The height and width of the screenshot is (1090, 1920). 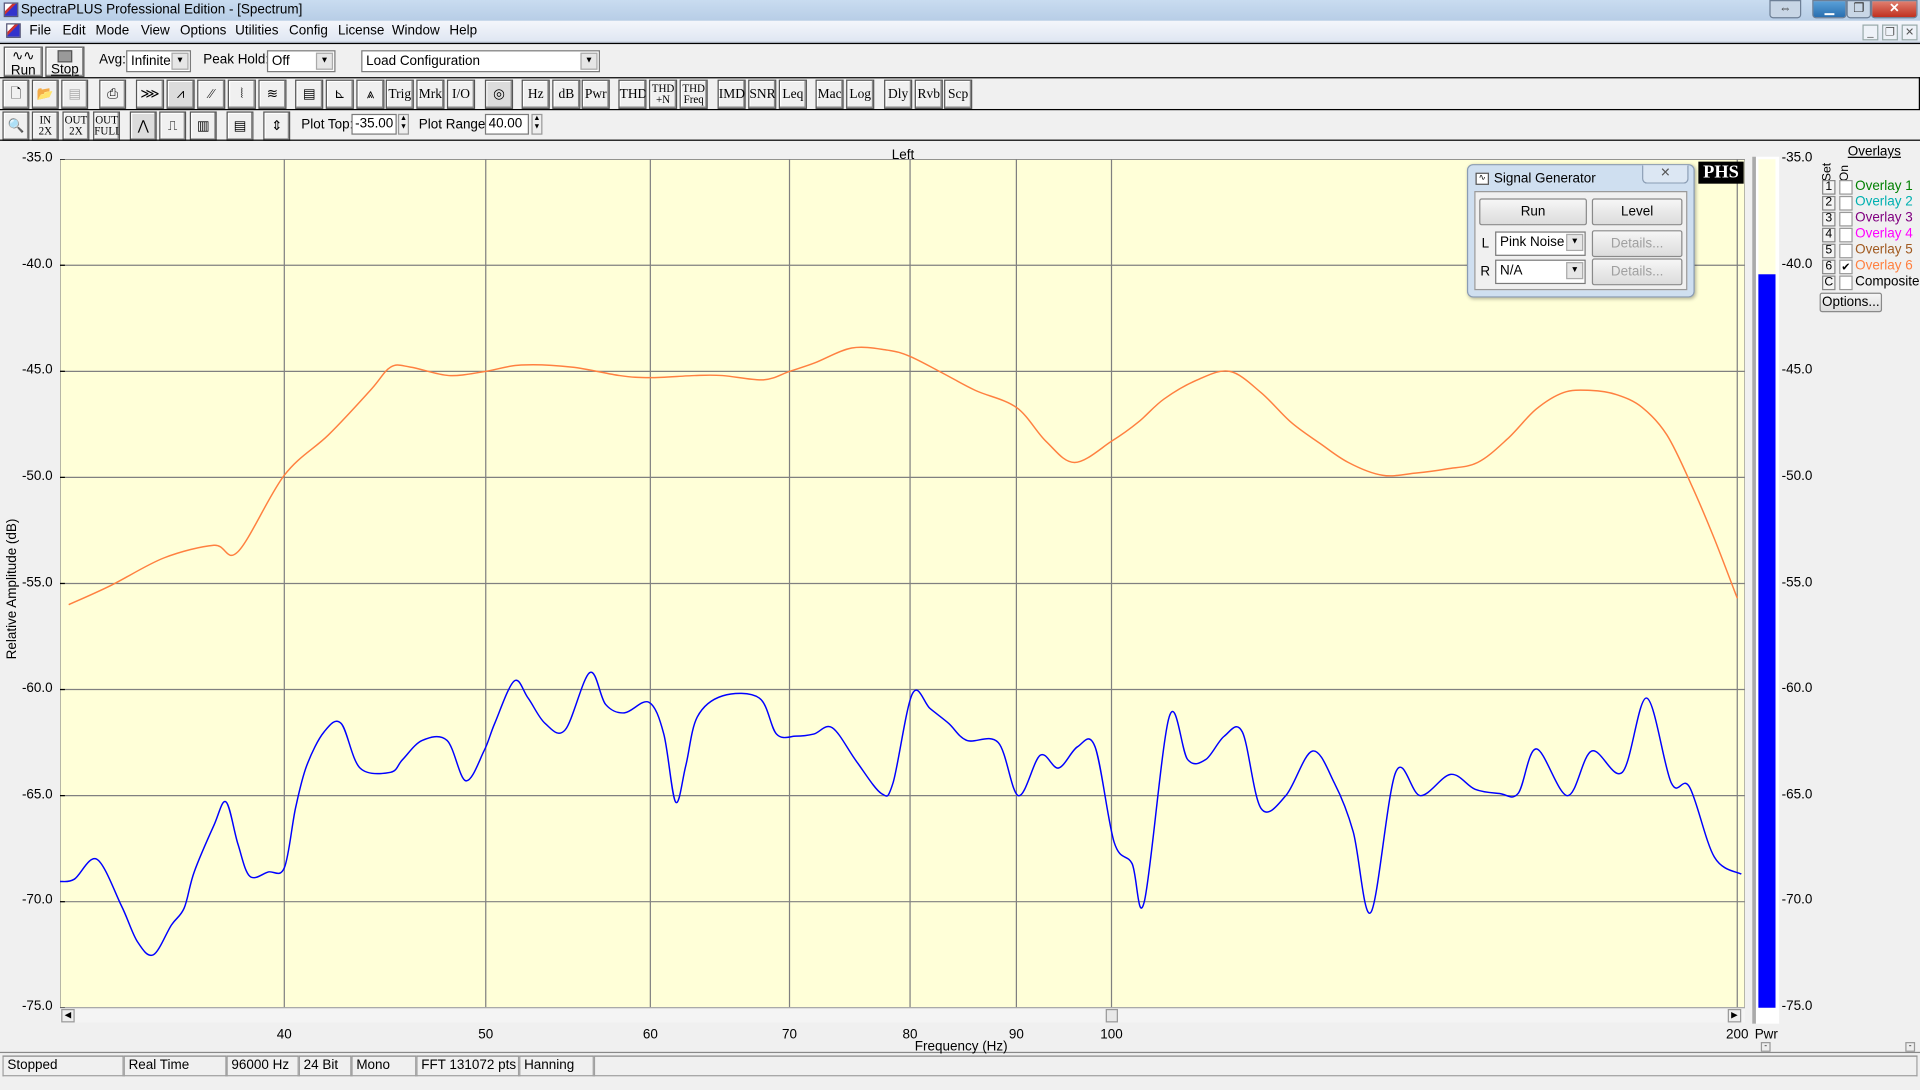 I want to click on scope-button: Scp, so click(x=958, y=94).